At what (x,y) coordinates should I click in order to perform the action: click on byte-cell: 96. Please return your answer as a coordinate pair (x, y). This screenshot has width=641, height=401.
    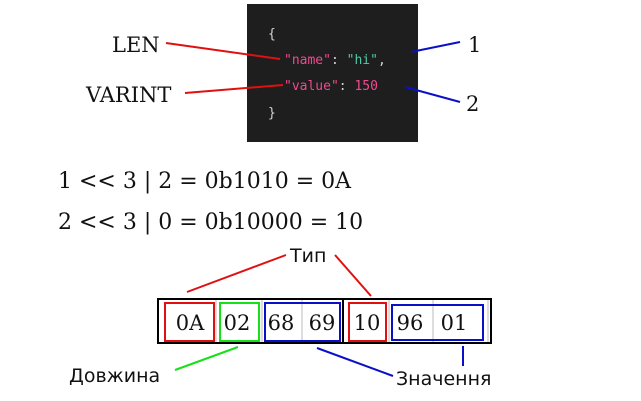
    Looking at the image, I should click on (410, 323).